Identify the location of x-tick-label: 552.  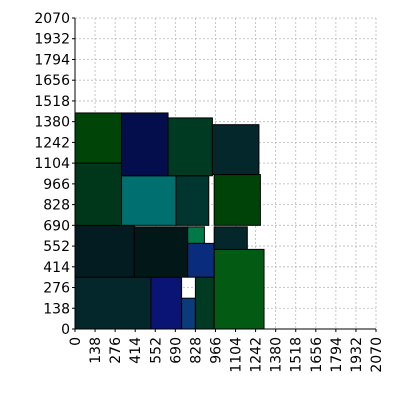
(156, 350).